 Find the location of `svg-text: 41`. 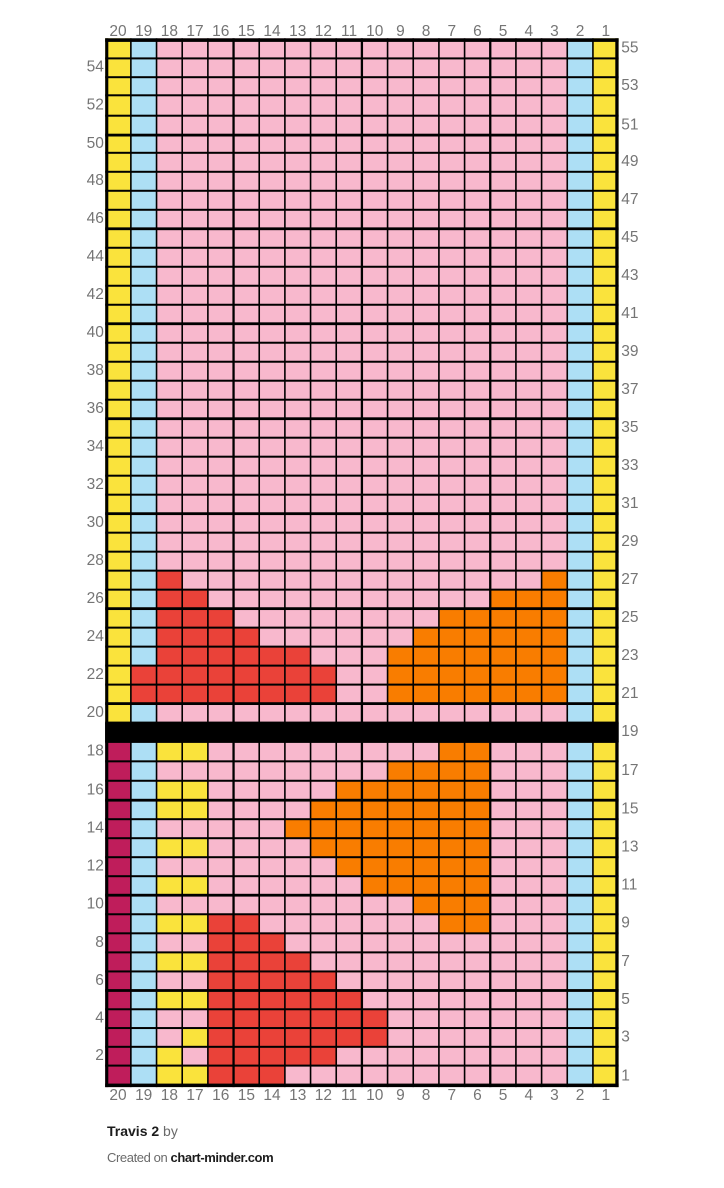

svg-text: 41 is located at coordinates (629, 313).